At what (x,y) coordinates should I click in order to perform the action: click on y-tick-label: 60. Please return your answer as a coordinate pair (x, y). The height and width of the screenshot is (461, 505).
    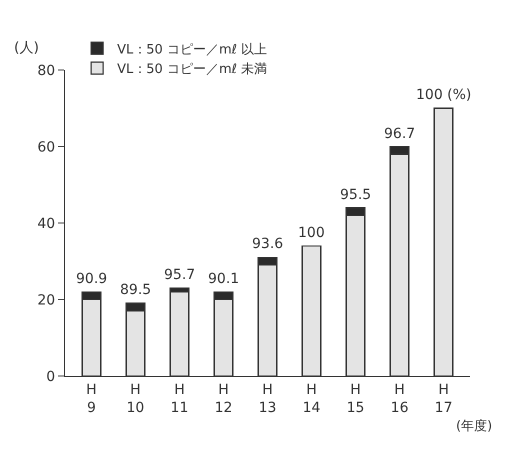
    Looking at the image, I should click on (46, 147).